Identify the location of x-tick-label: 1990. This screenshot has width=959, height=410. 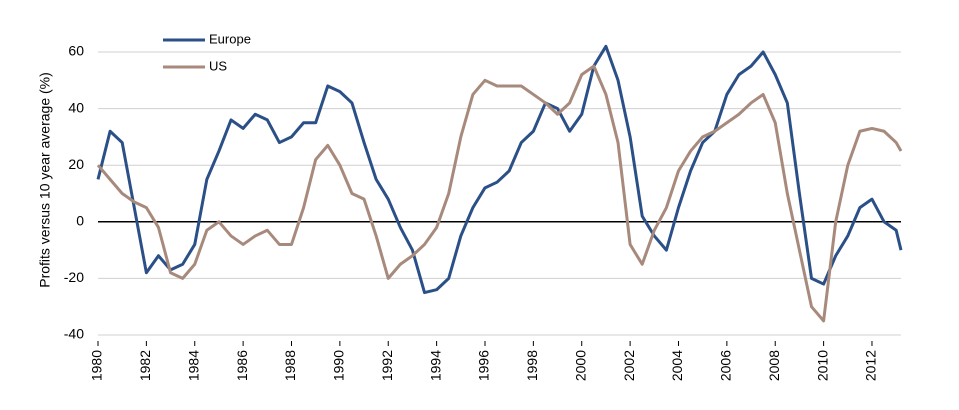
(339, 365).